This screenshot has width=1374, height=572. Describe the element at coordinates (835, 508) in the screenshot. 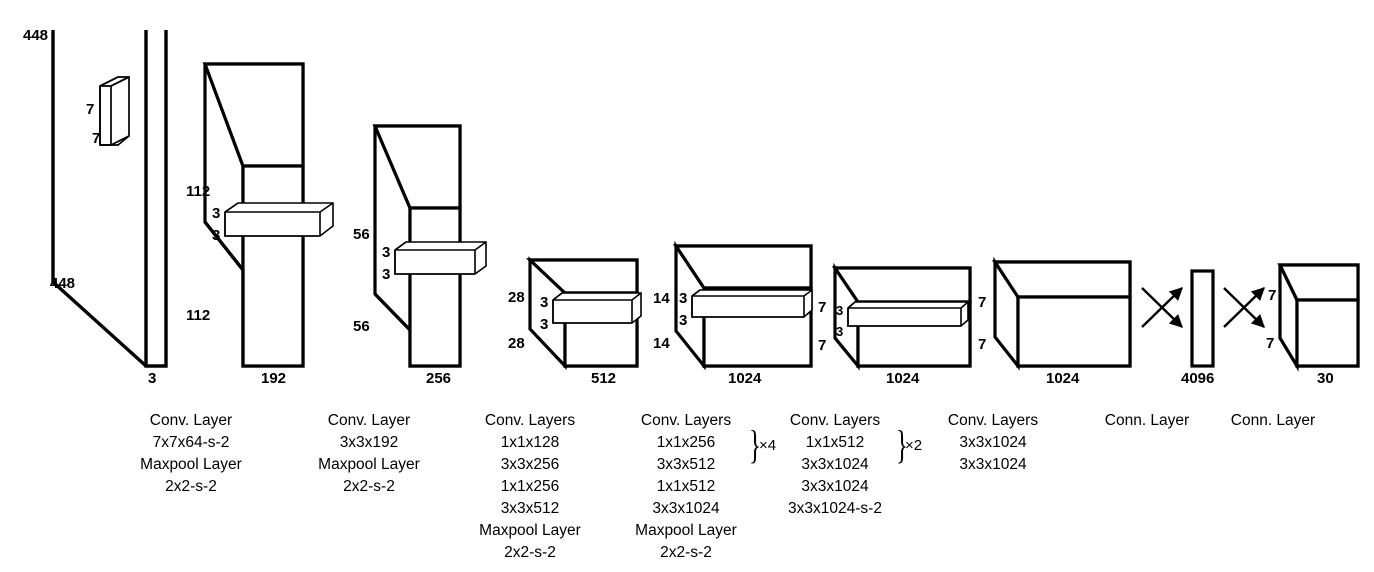

I see `caption-line: 3x3x1024-s-2` at that location.